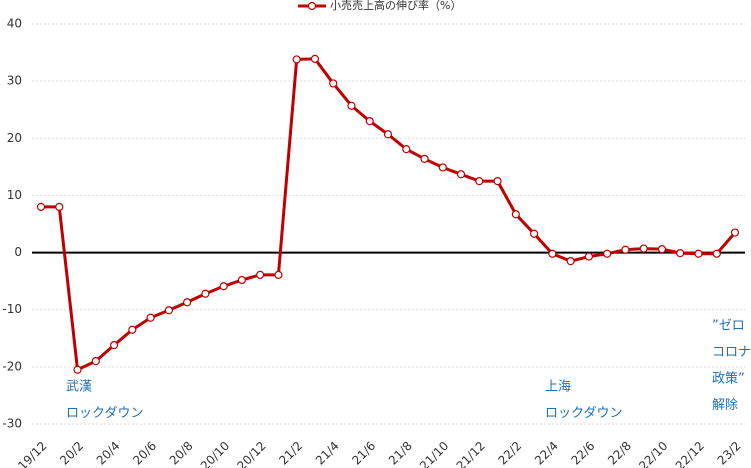 The image size is (751, 468). I want to click on x-tick-label: 21/10, so click(434, 453).